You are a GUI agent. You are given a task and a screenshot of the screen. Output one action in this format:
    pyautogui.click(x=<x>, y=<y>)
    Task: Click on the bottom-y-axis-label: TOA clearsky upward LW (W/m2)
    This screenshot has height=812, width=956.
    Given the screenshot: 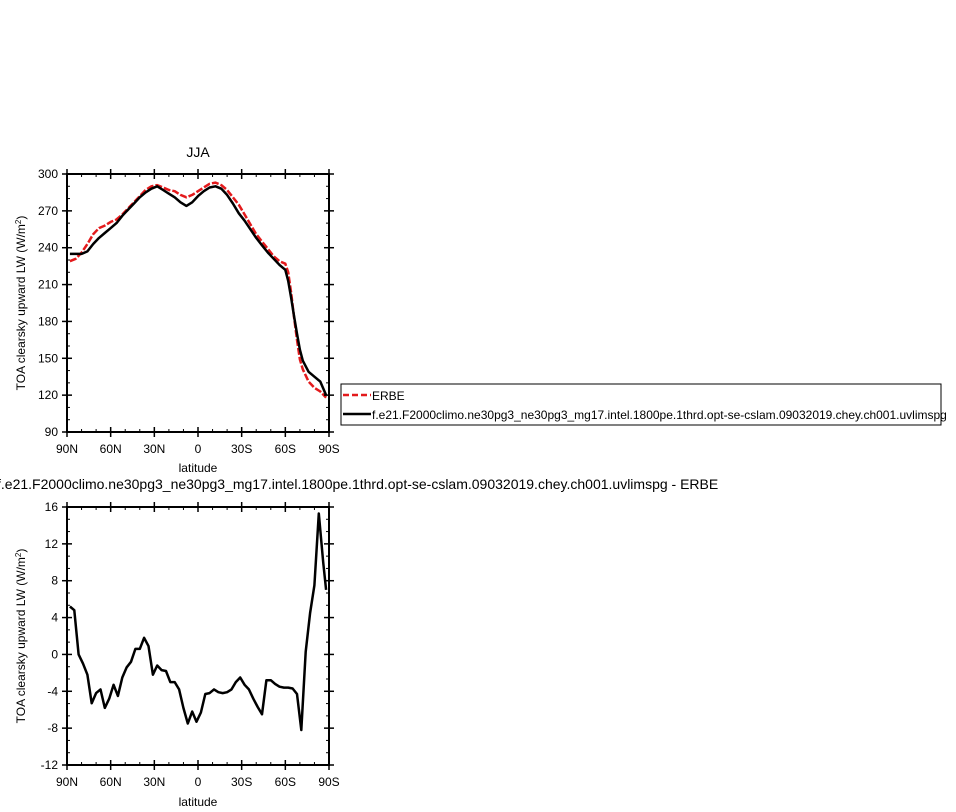 What is the action you would take?
    pyautogui.click(x=21, y=636)
    